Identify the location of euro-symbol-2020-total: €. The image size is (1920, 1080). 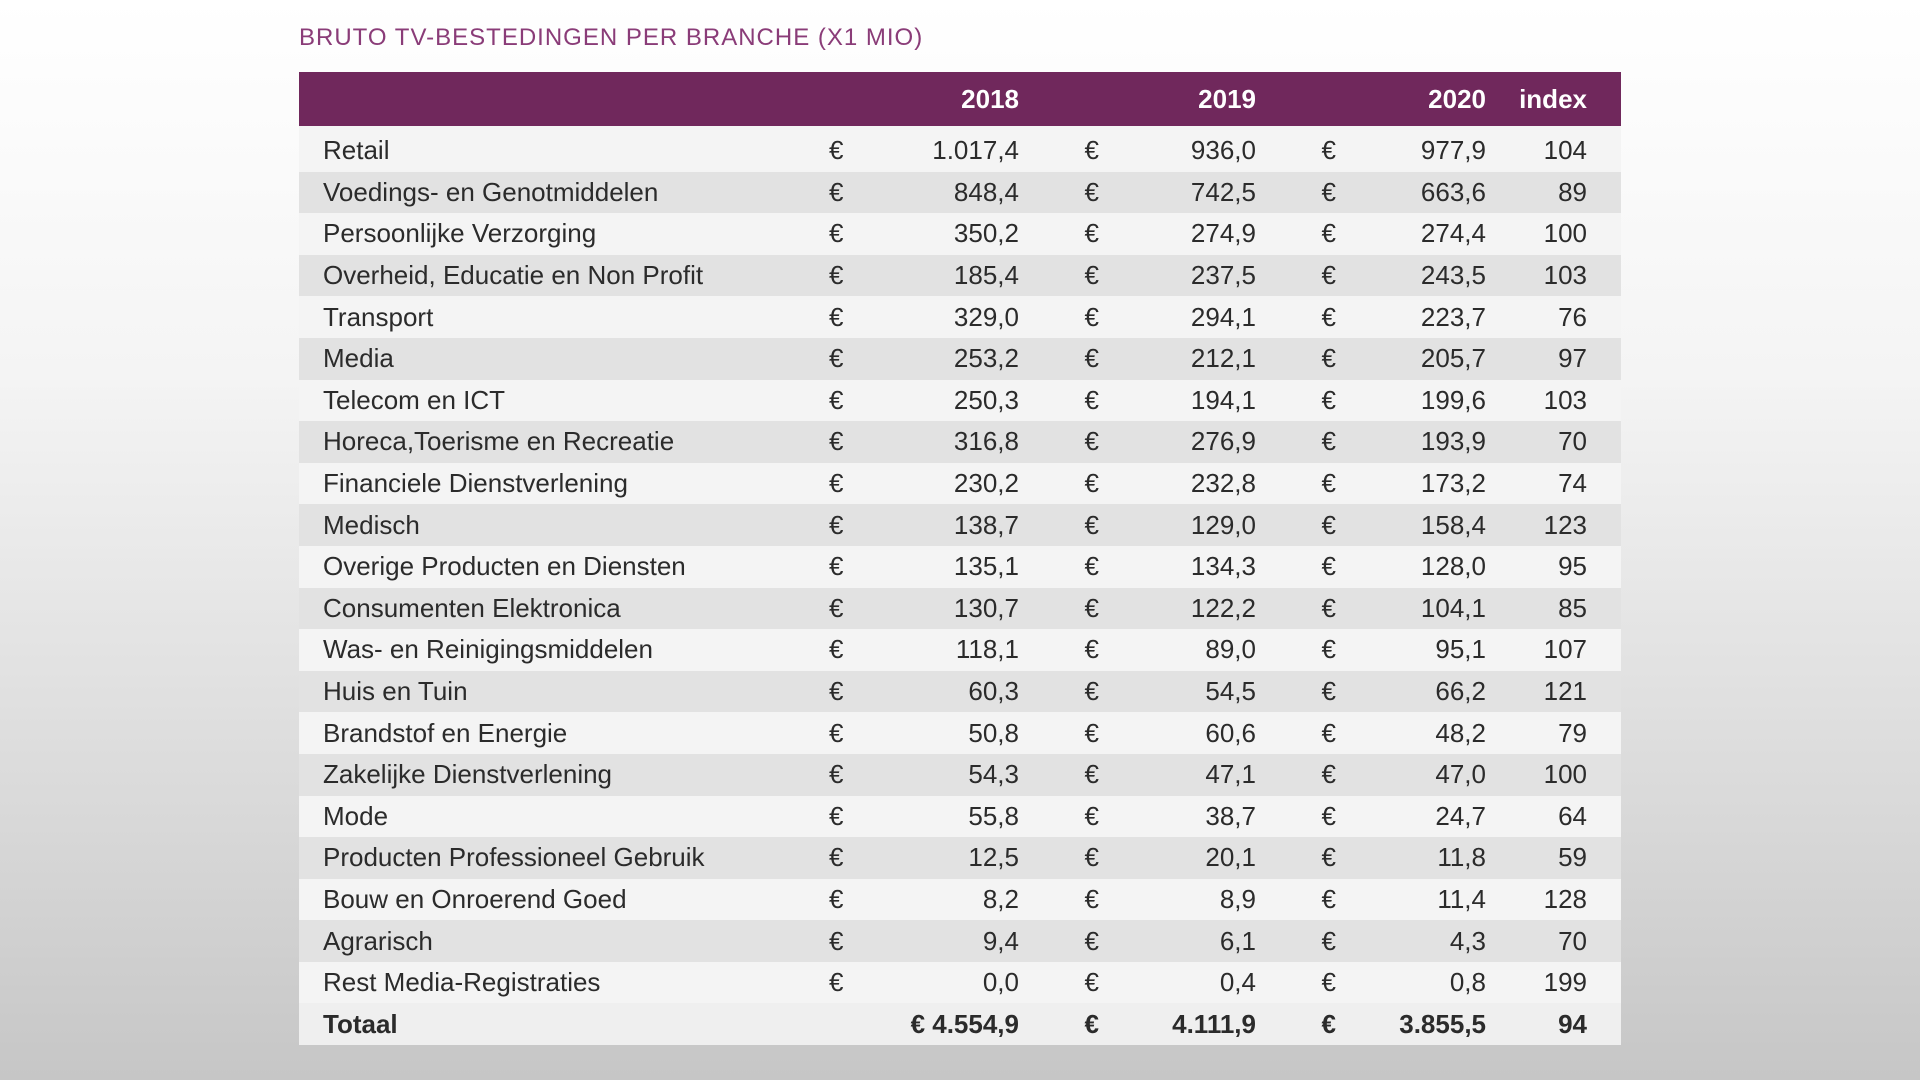
(1328, 1023).